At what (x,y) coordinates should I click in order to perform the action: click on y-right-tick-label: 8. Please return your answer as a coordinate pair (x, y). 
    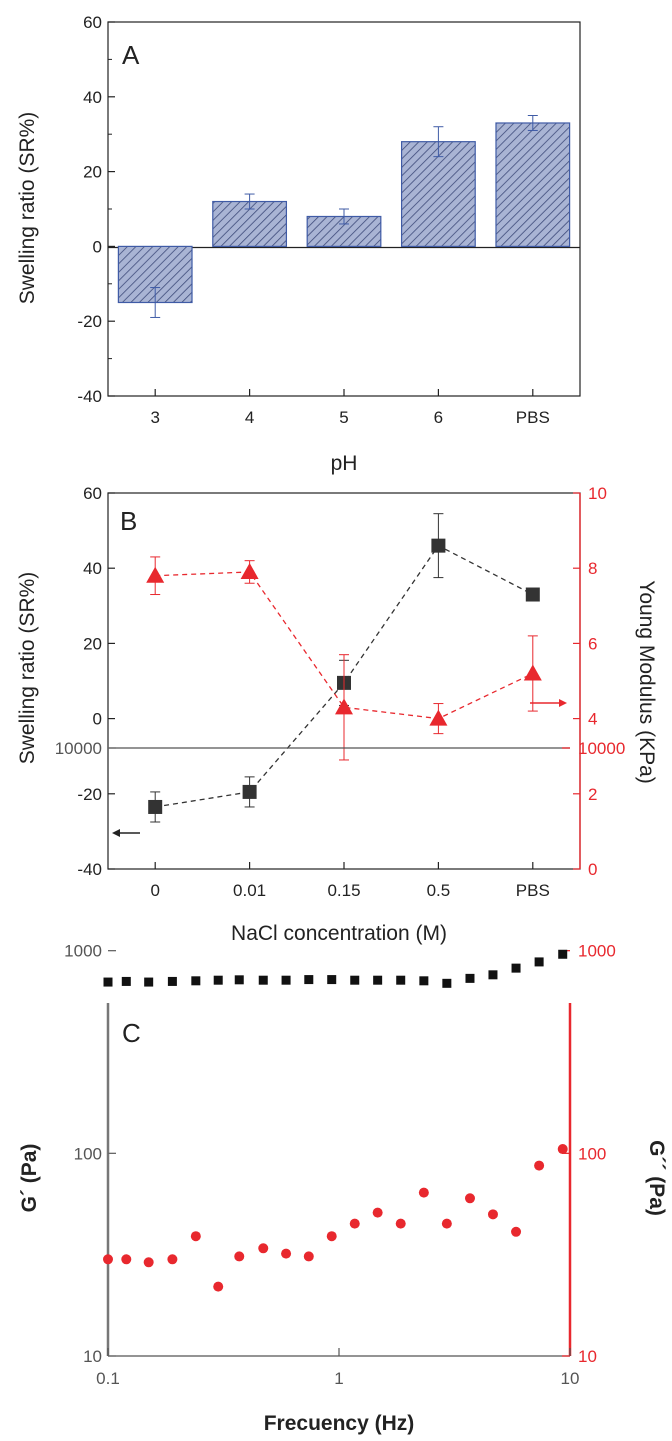
    Looking at the image, I should click on (592, 568).